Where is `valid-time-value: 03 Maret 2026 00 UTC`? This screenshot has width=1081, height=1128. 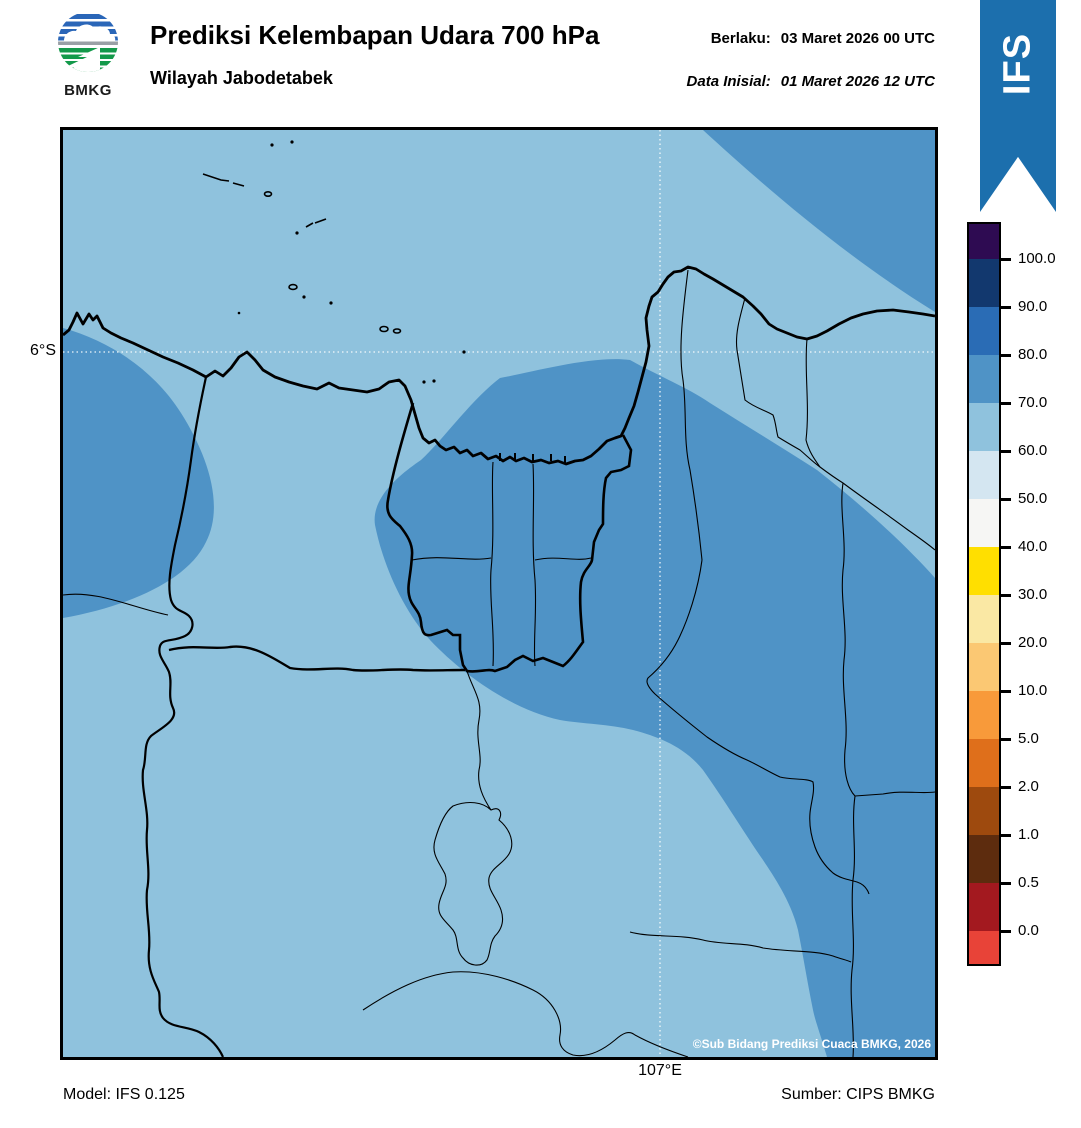 valid-time-value: 03 Maret 2026 00 UTC is located at coordinates (857, 38).